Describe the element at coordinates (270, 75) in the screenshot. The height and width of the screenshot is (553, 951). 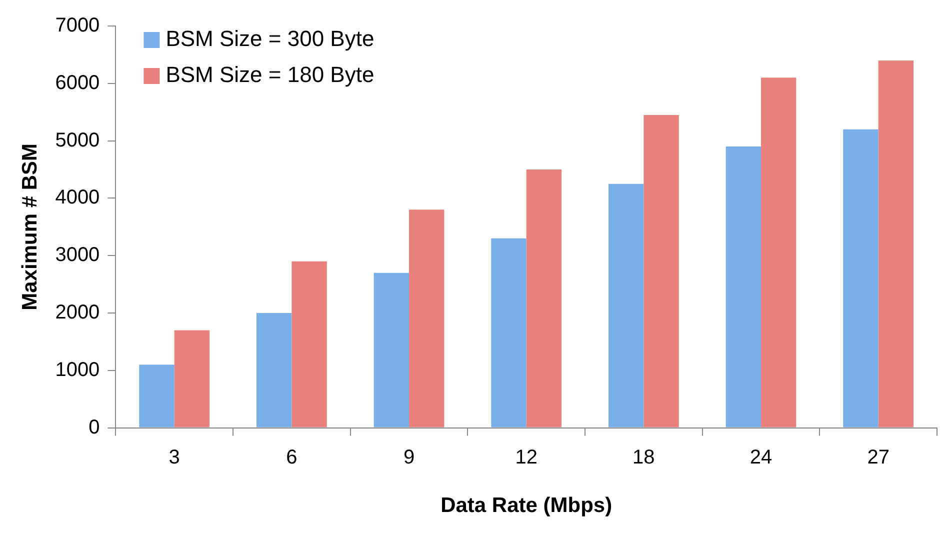
I see `legend-label: BSM Size = 180 Byte` at that location.